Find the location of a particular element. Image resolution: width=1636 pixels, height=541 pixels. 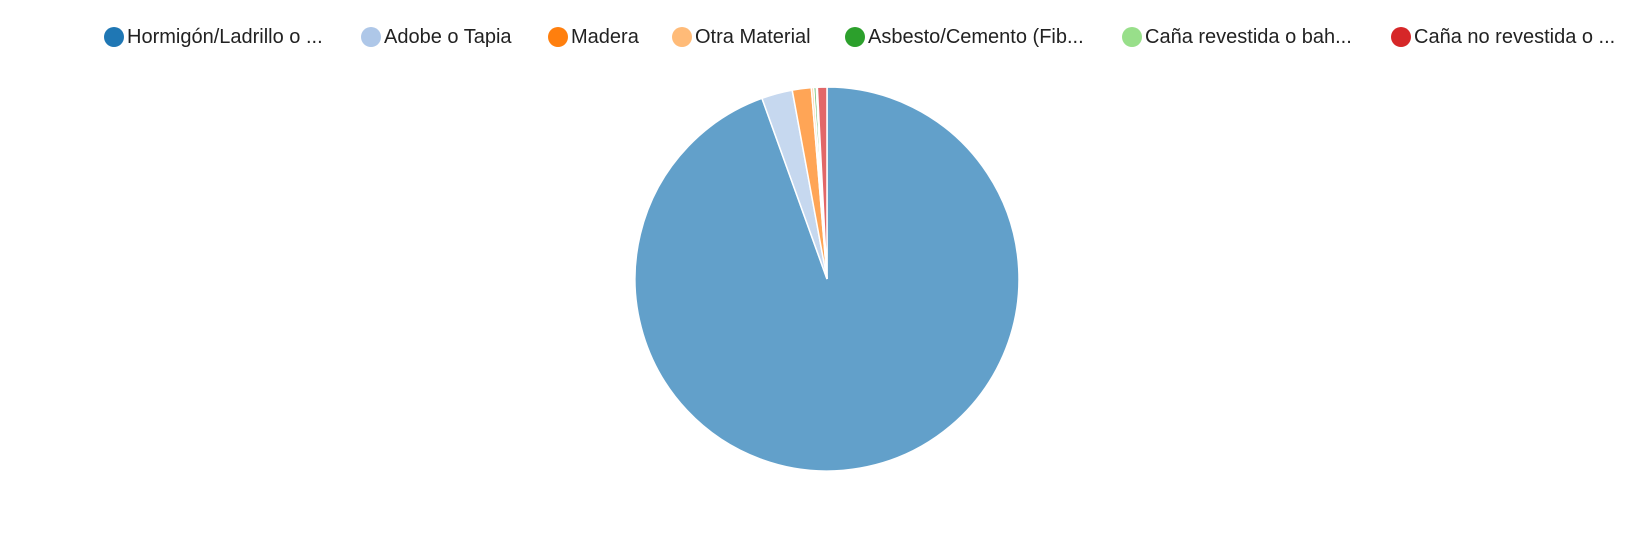

legend-item-otra-material: Otra Material is located at coordinates (741, 37).